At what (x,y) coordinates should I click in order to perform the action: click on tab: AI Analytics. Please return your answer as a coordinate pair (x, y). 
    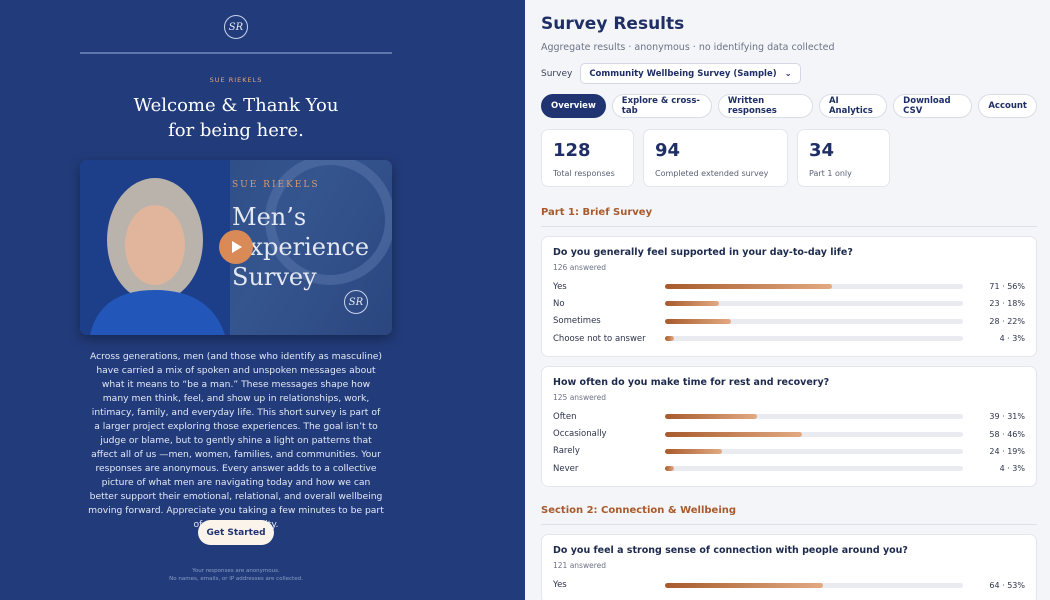
    Looking at the image, I should click on (853, 106).